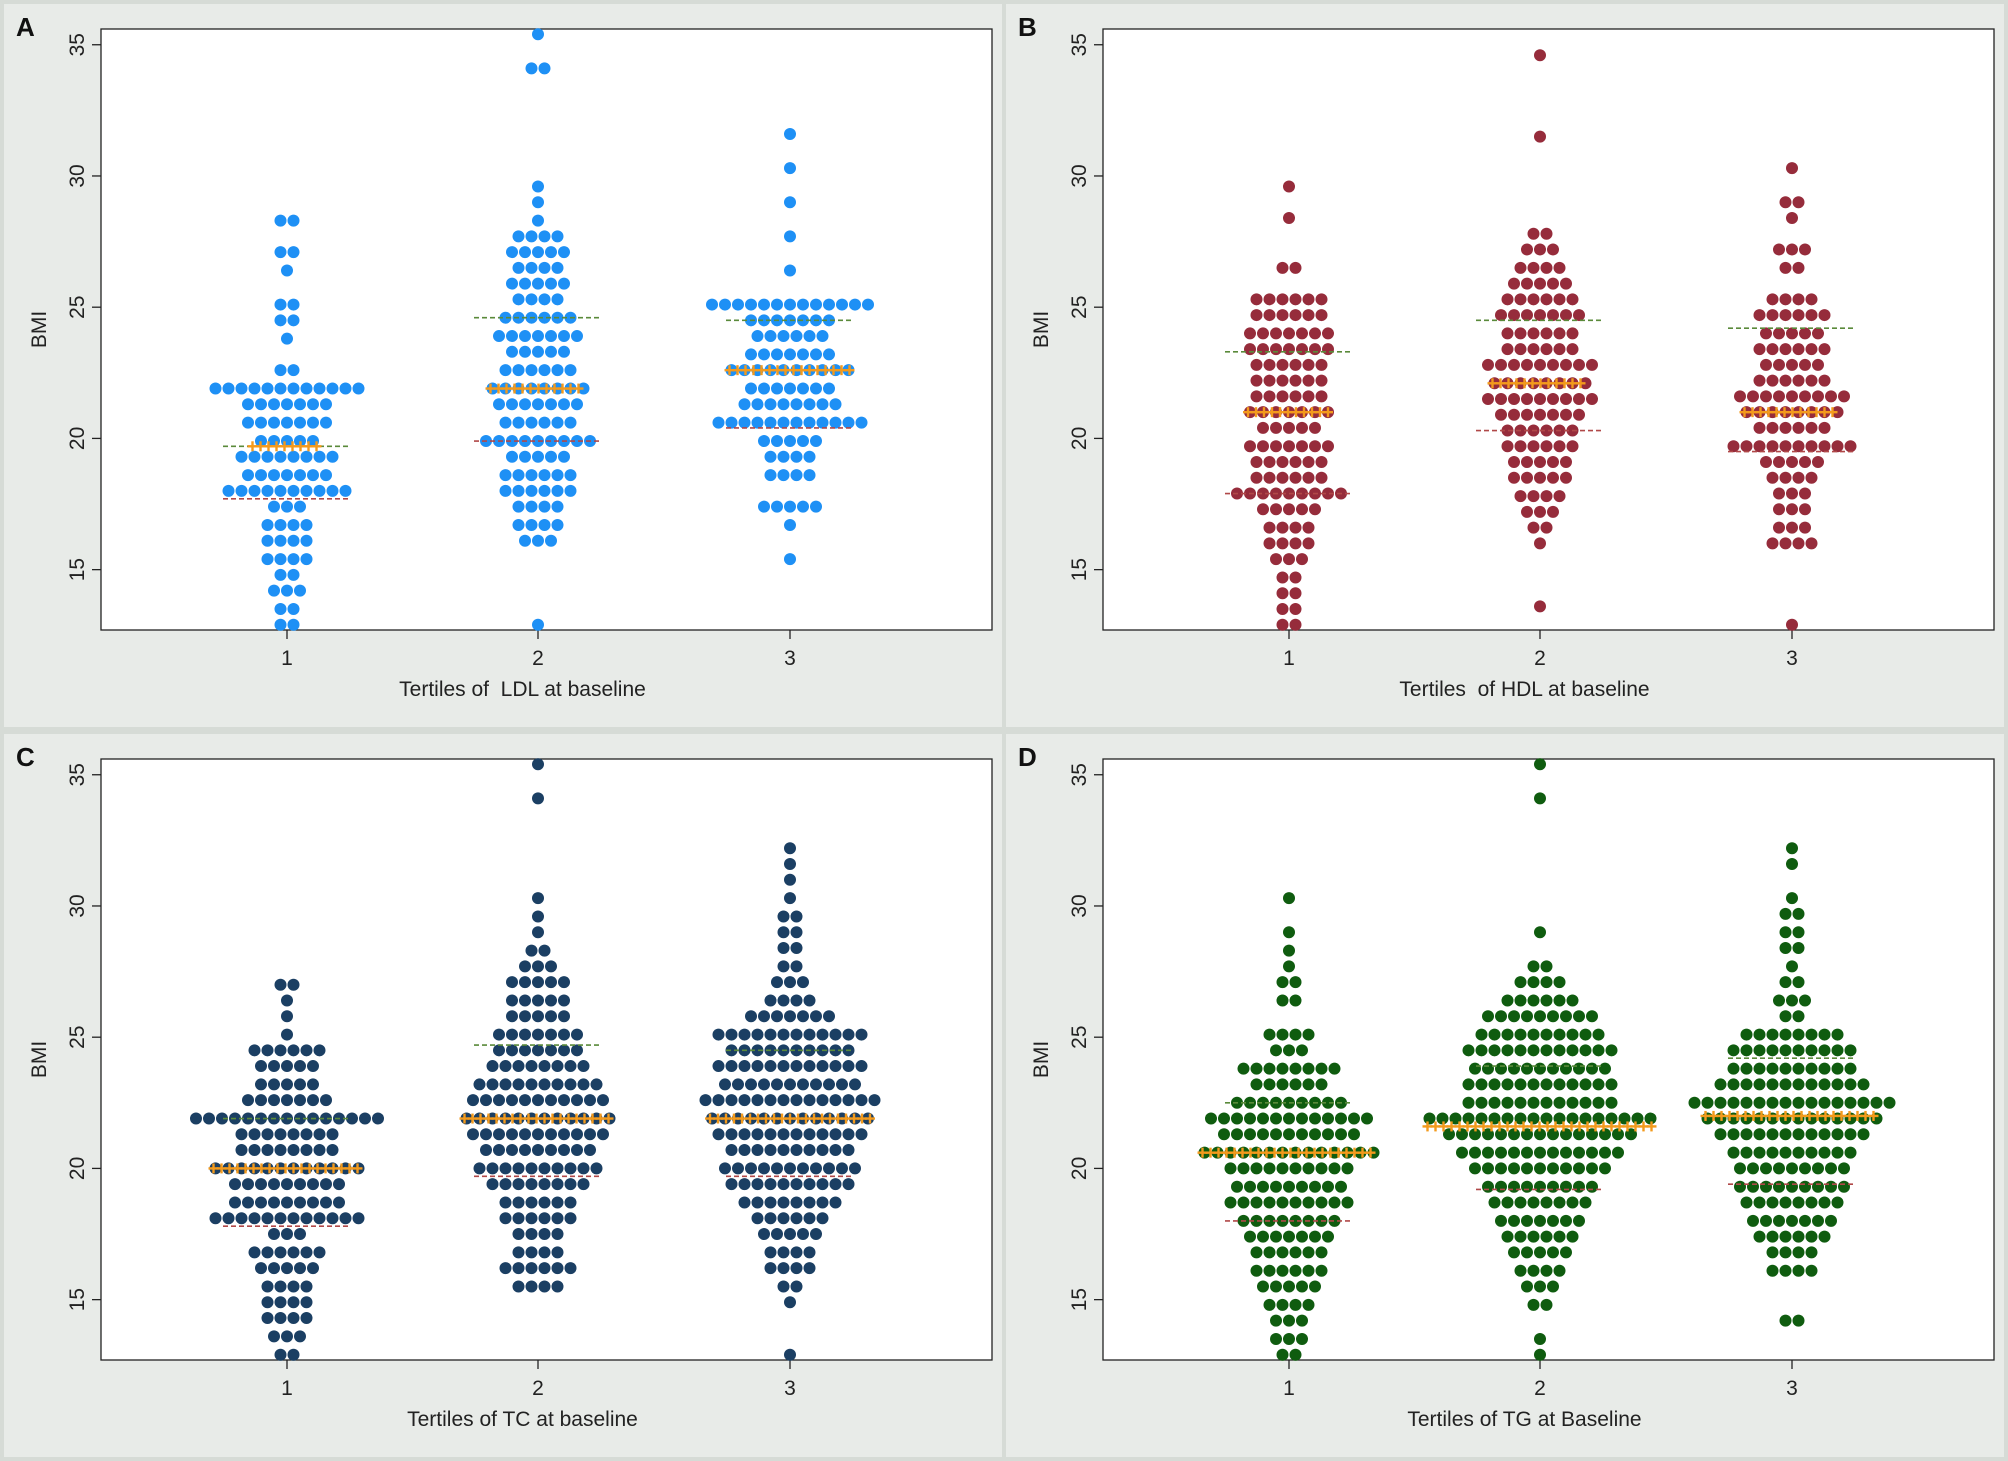  What do you see at coordinates (522, 689) in the screenshot?
I see `x-axis-title: Tertiles of LDL at baseline` at bounding box center [522, 689].